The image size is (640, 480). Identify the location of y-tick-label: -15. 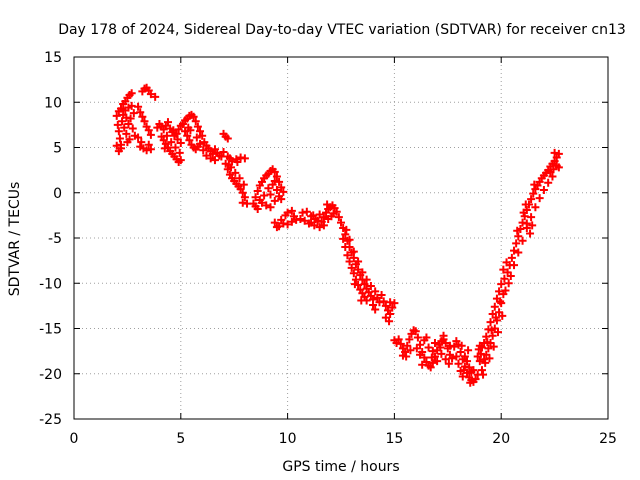
(50, 330).